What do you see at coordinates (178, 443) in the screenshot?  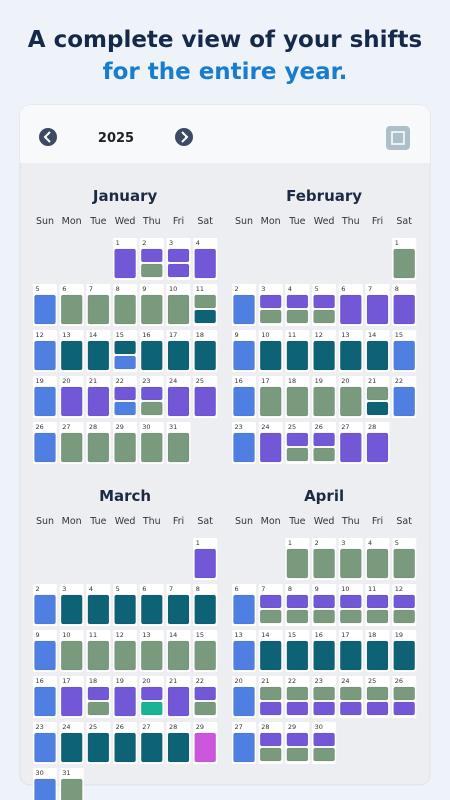 I see `day-cell: 31` at bounding box center [178, 443].